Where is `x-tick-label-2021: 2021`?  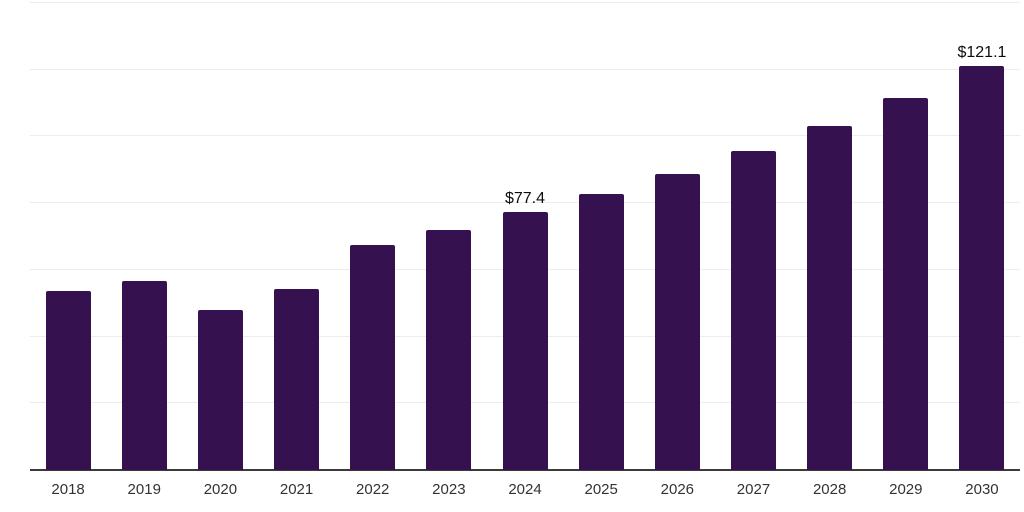 x-tick-label-2021: 2021 is located at coordinates (296, 489).